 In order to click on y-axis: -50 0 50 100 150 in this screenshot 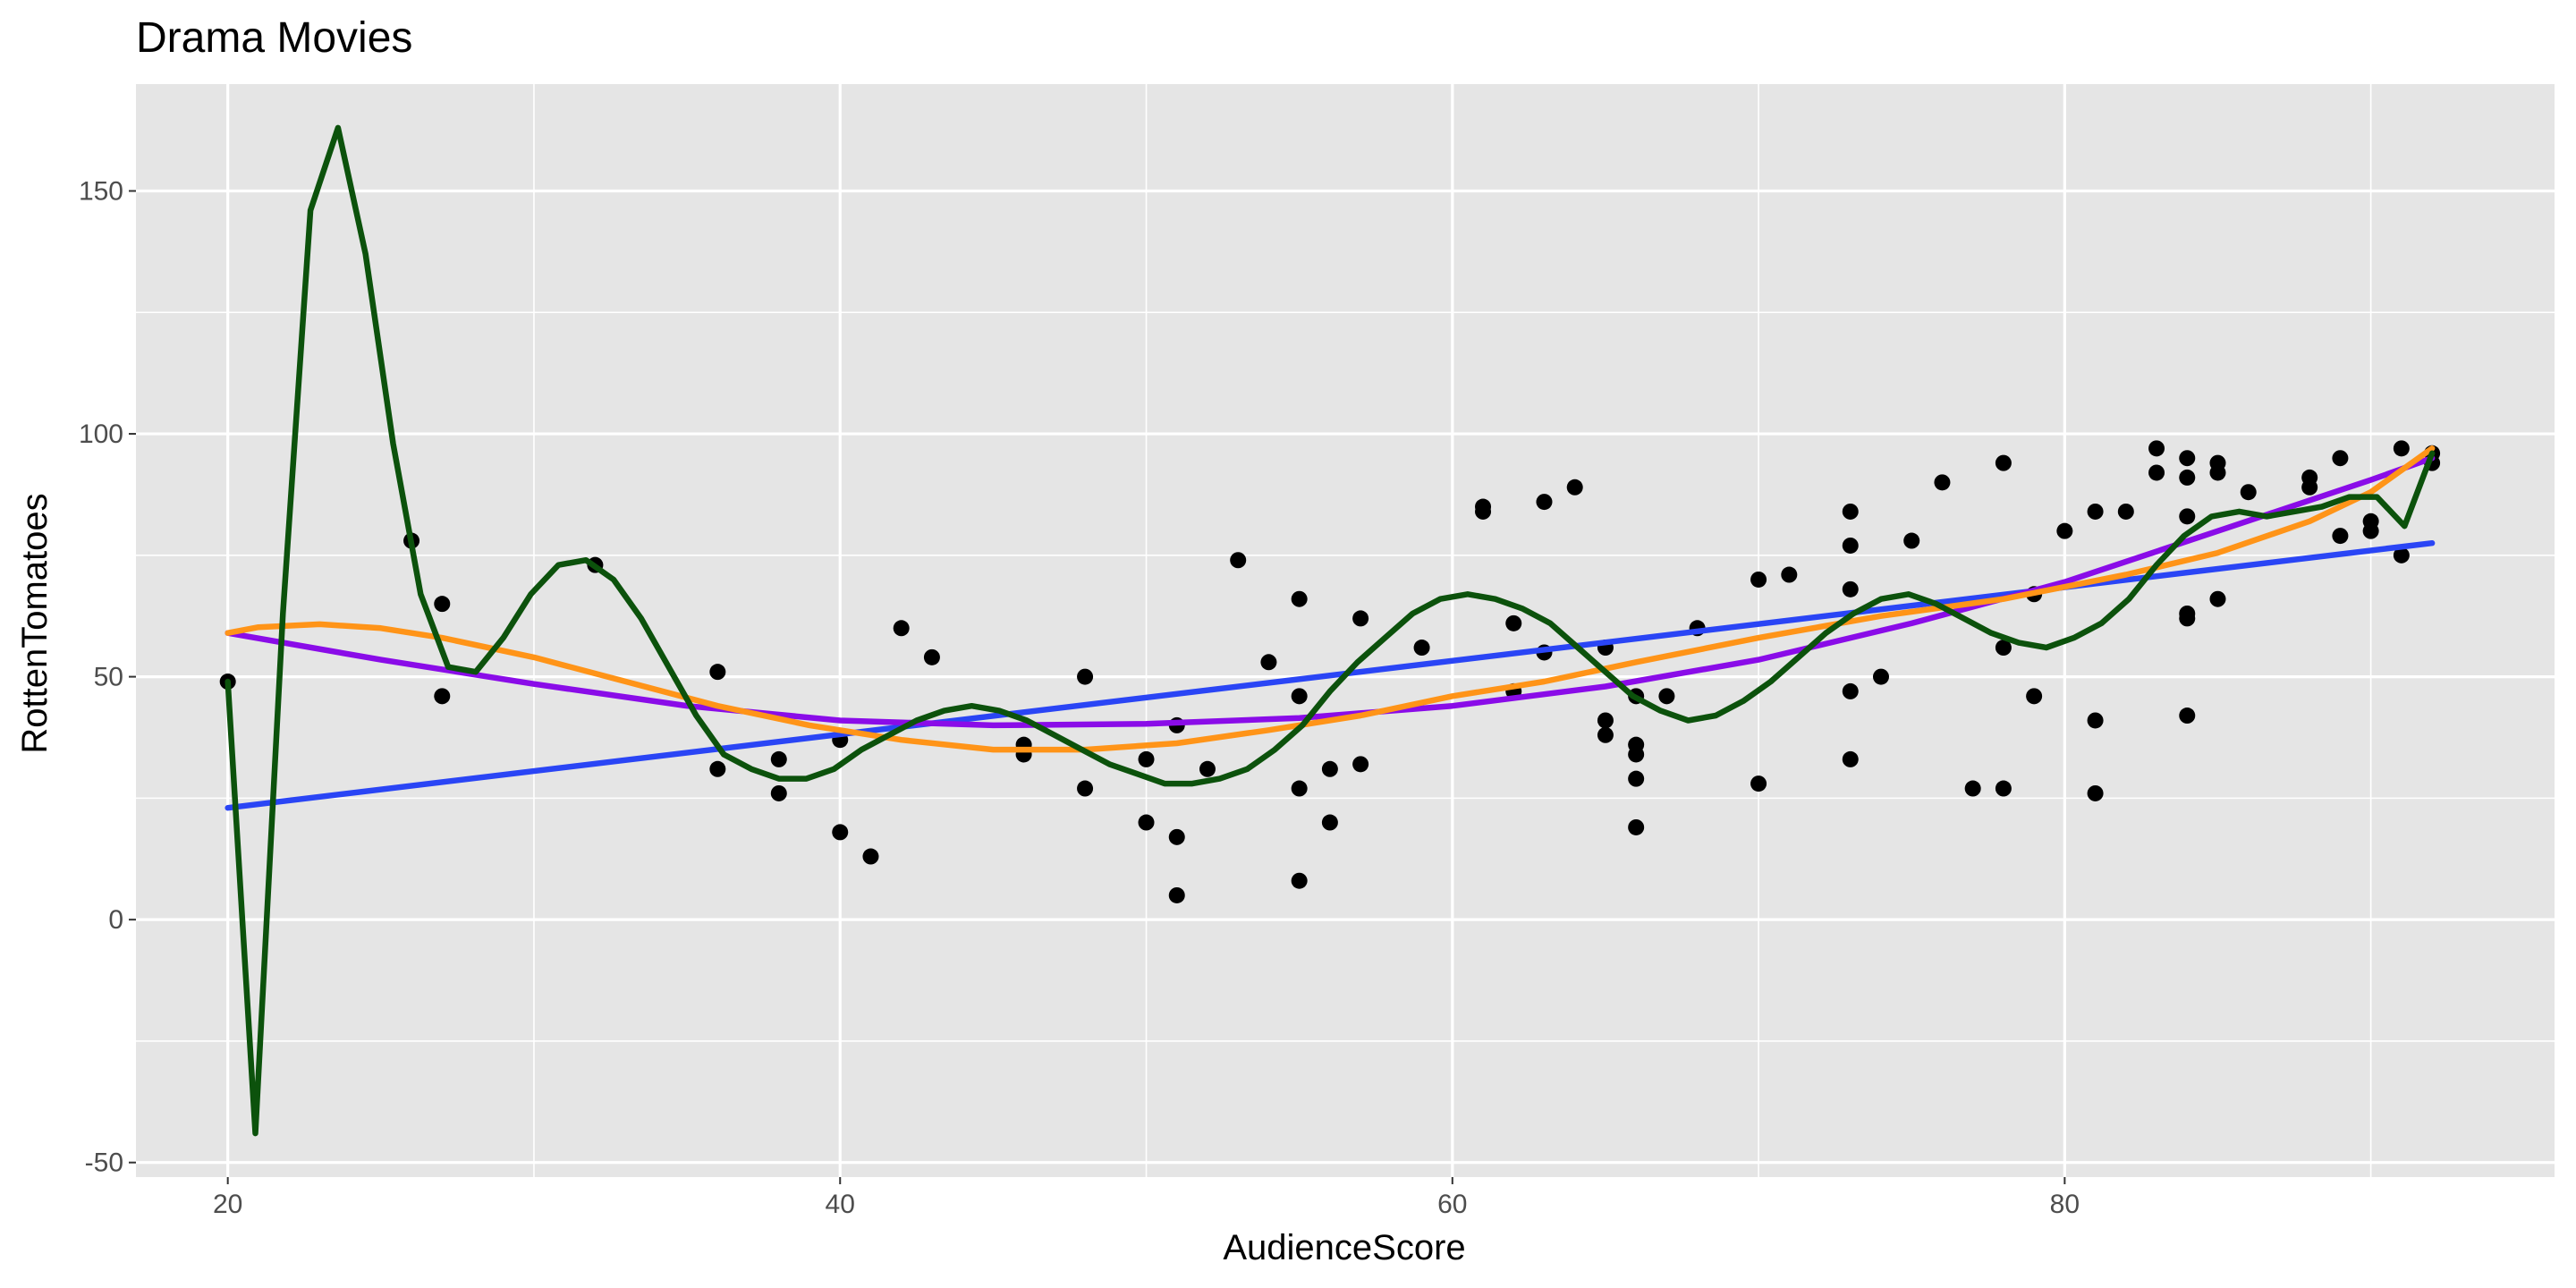, I will do `click(107, 677)`.